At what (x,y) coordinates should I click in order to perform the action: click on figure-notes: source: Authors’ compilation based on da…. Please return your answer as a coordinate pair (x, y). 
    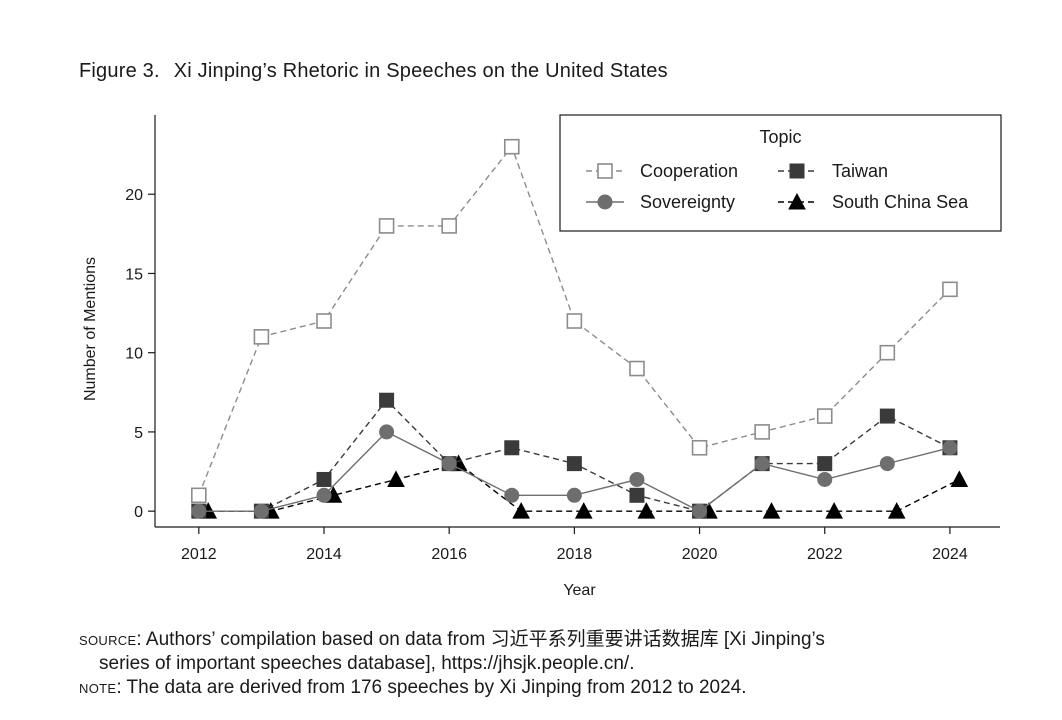
    Looking at the image, I should click on (559, 664).